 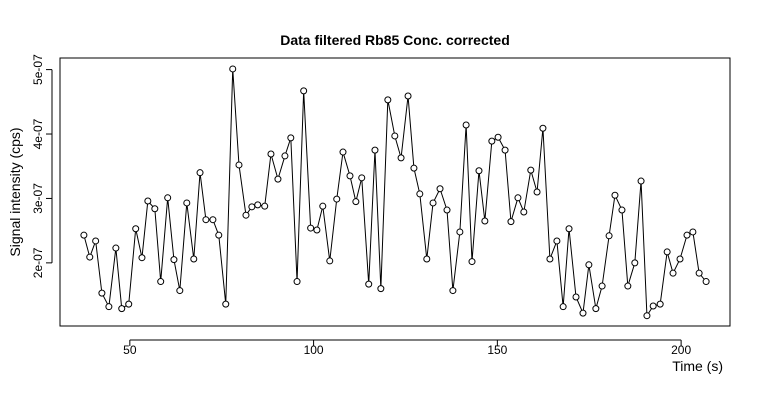 What do you see at coordinates (38, 133) in the screenshot?
I see `y-tick-label: 4e-07` at bounding box center [38, 133].